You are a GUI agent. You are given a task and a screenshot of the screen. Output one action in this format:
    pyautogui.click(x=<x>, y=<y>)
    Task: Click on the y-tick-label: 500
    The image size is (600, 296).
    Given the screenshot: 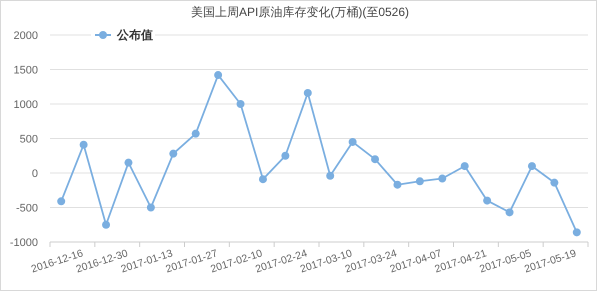 What is the action you would take?
    pyautogui.click(x=29, y=140)
    